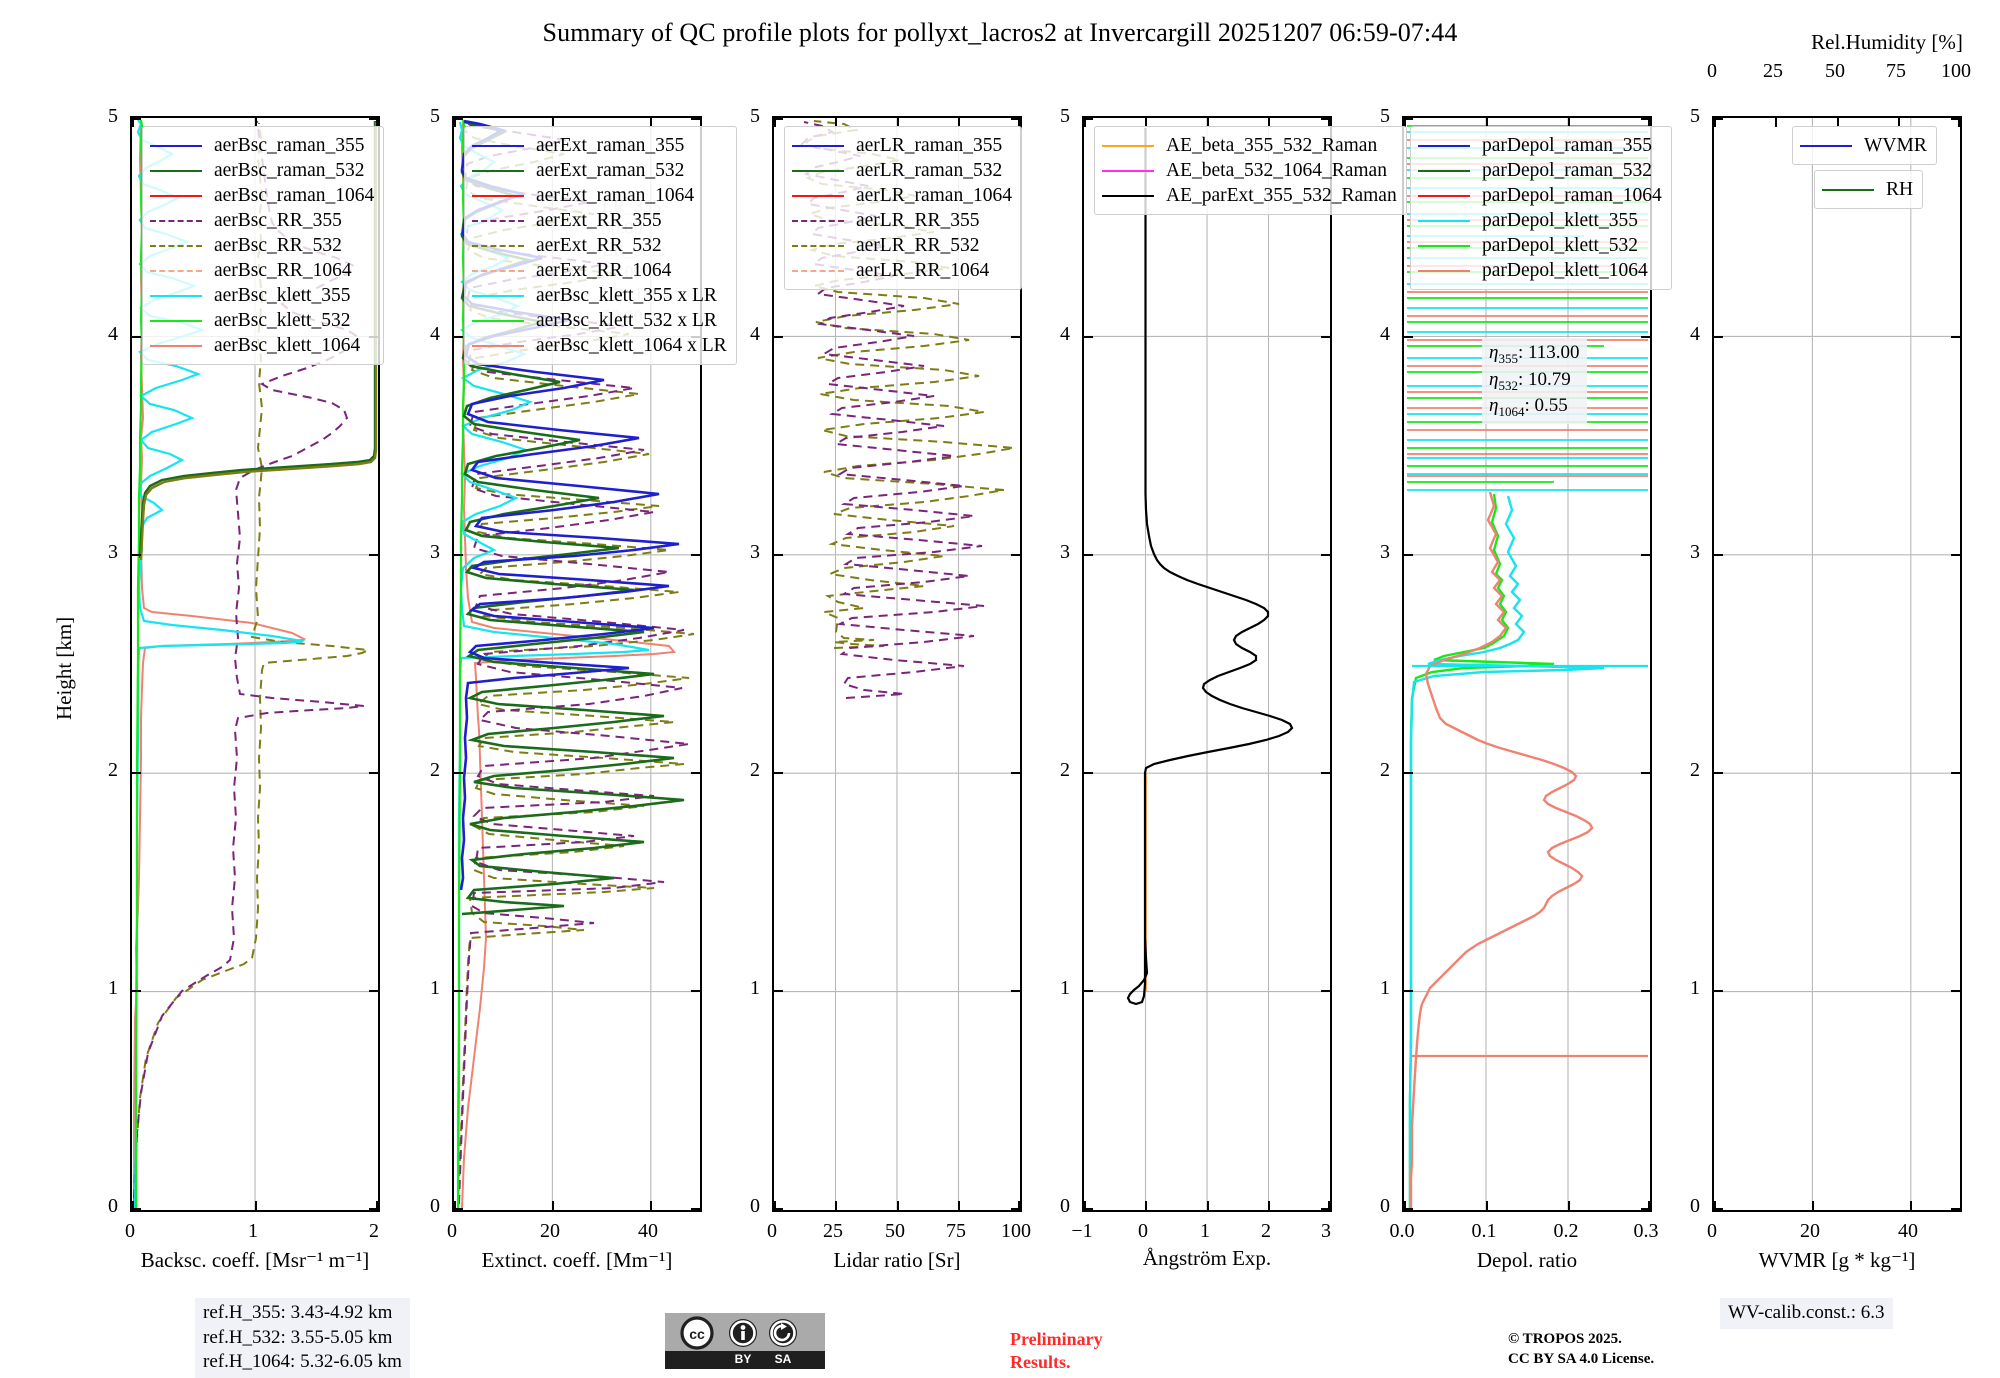 Image resolution: width=2000 pixels, height=1378 pixels. Describe the element at coordinates (648, 1231) in the screenshot. I see `x-tick-label: 40` at that location.